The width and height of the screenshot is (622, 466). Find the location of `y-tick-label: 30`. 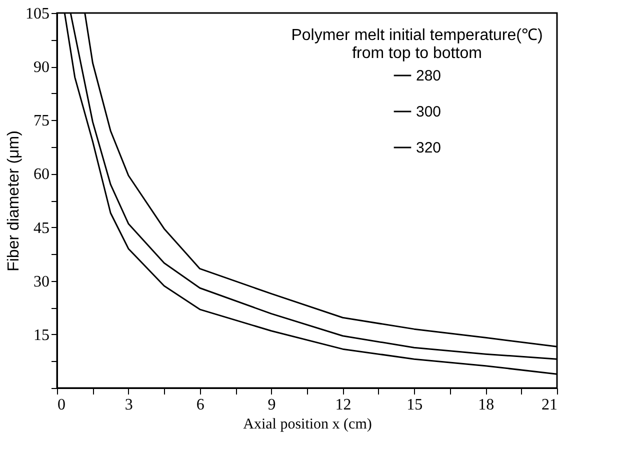

y-tick-label: 30 is located at coordinates (42, 281).